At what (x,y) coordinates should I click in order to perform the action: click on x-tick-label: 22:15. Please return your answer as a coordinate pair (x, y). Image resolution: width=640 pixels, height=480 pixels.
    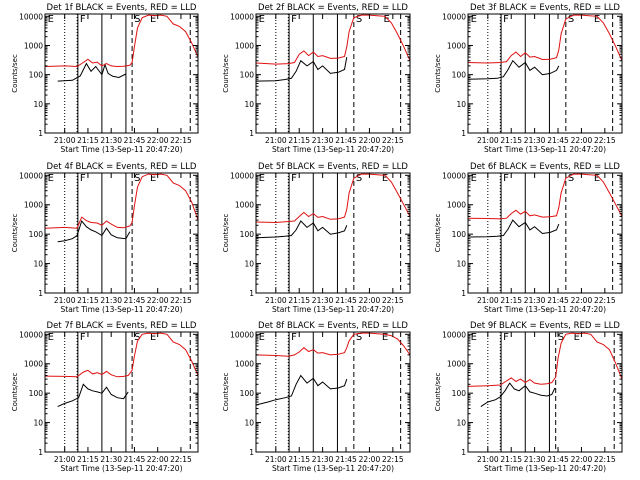
    Looking at the image, I should click on (181, 459).